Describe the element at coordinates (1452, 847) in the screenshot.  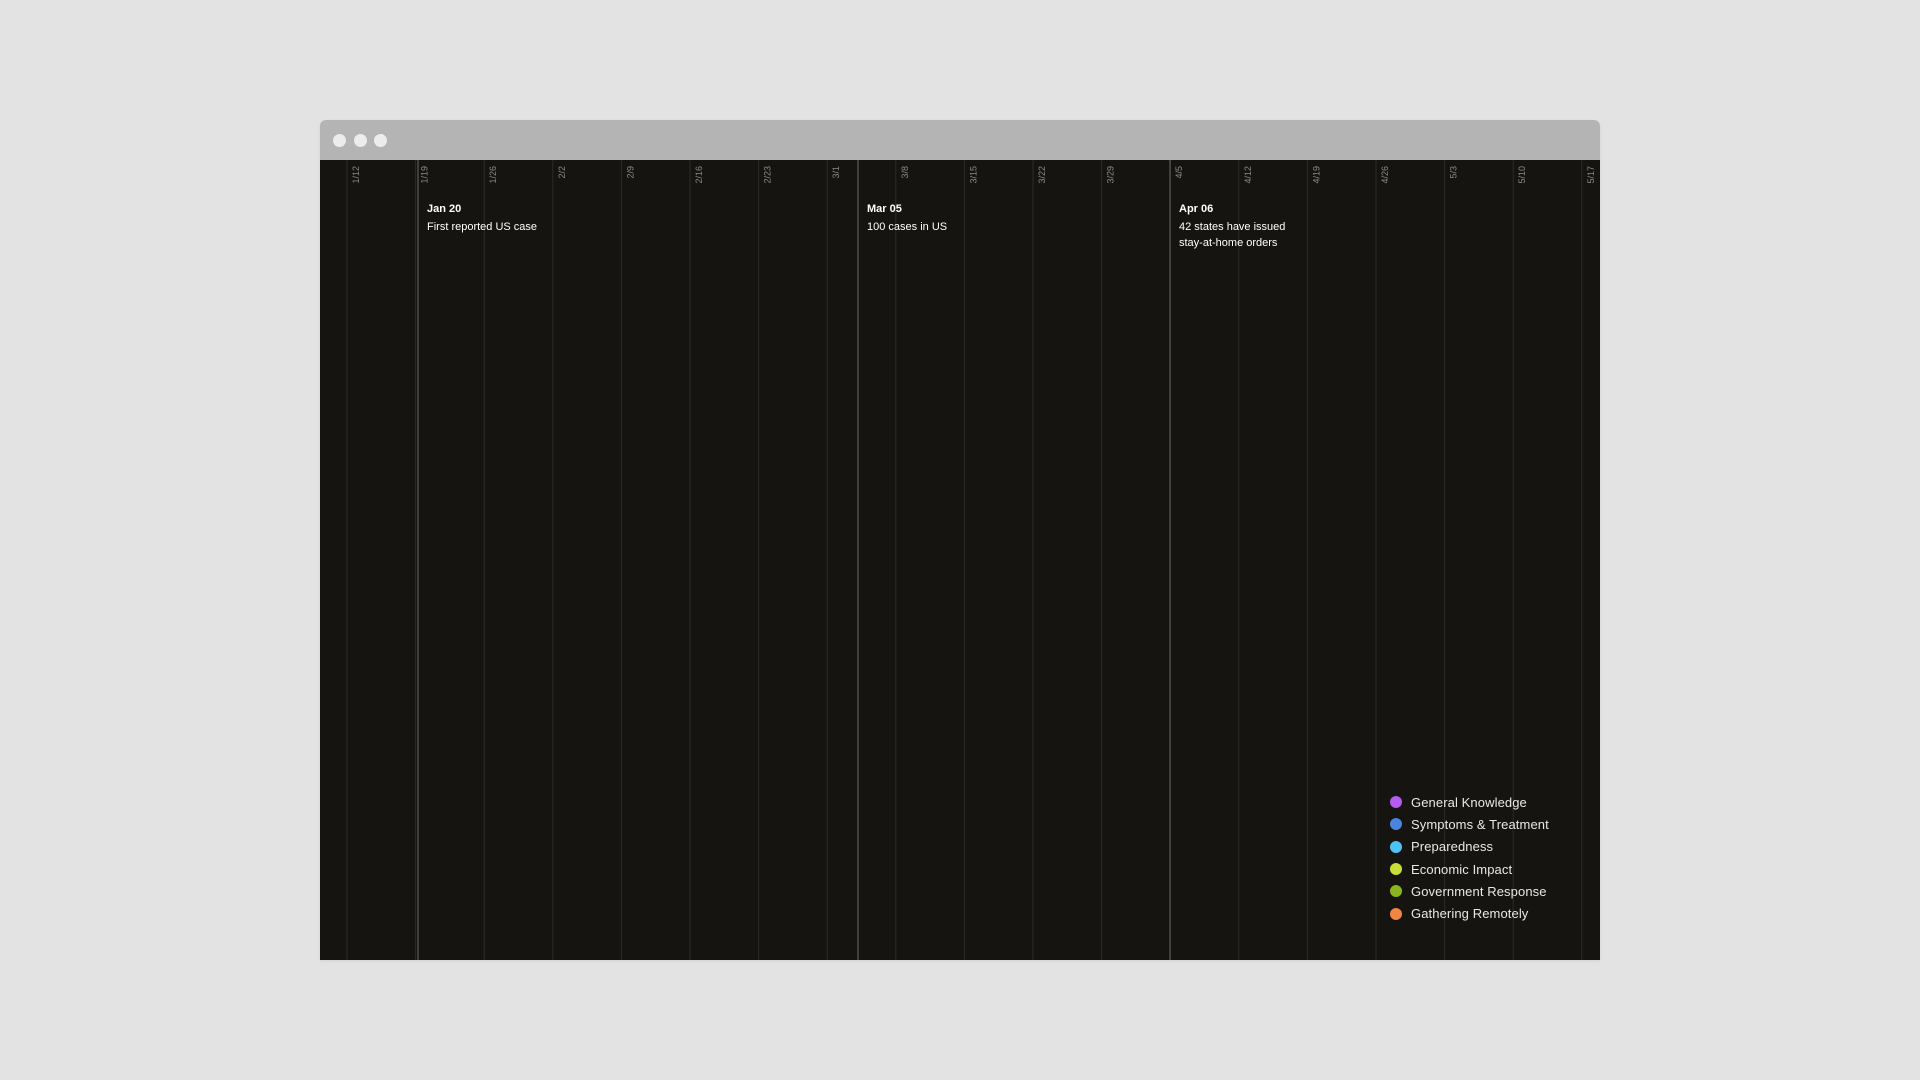
I see `legend-label: Preparedness` at that location.